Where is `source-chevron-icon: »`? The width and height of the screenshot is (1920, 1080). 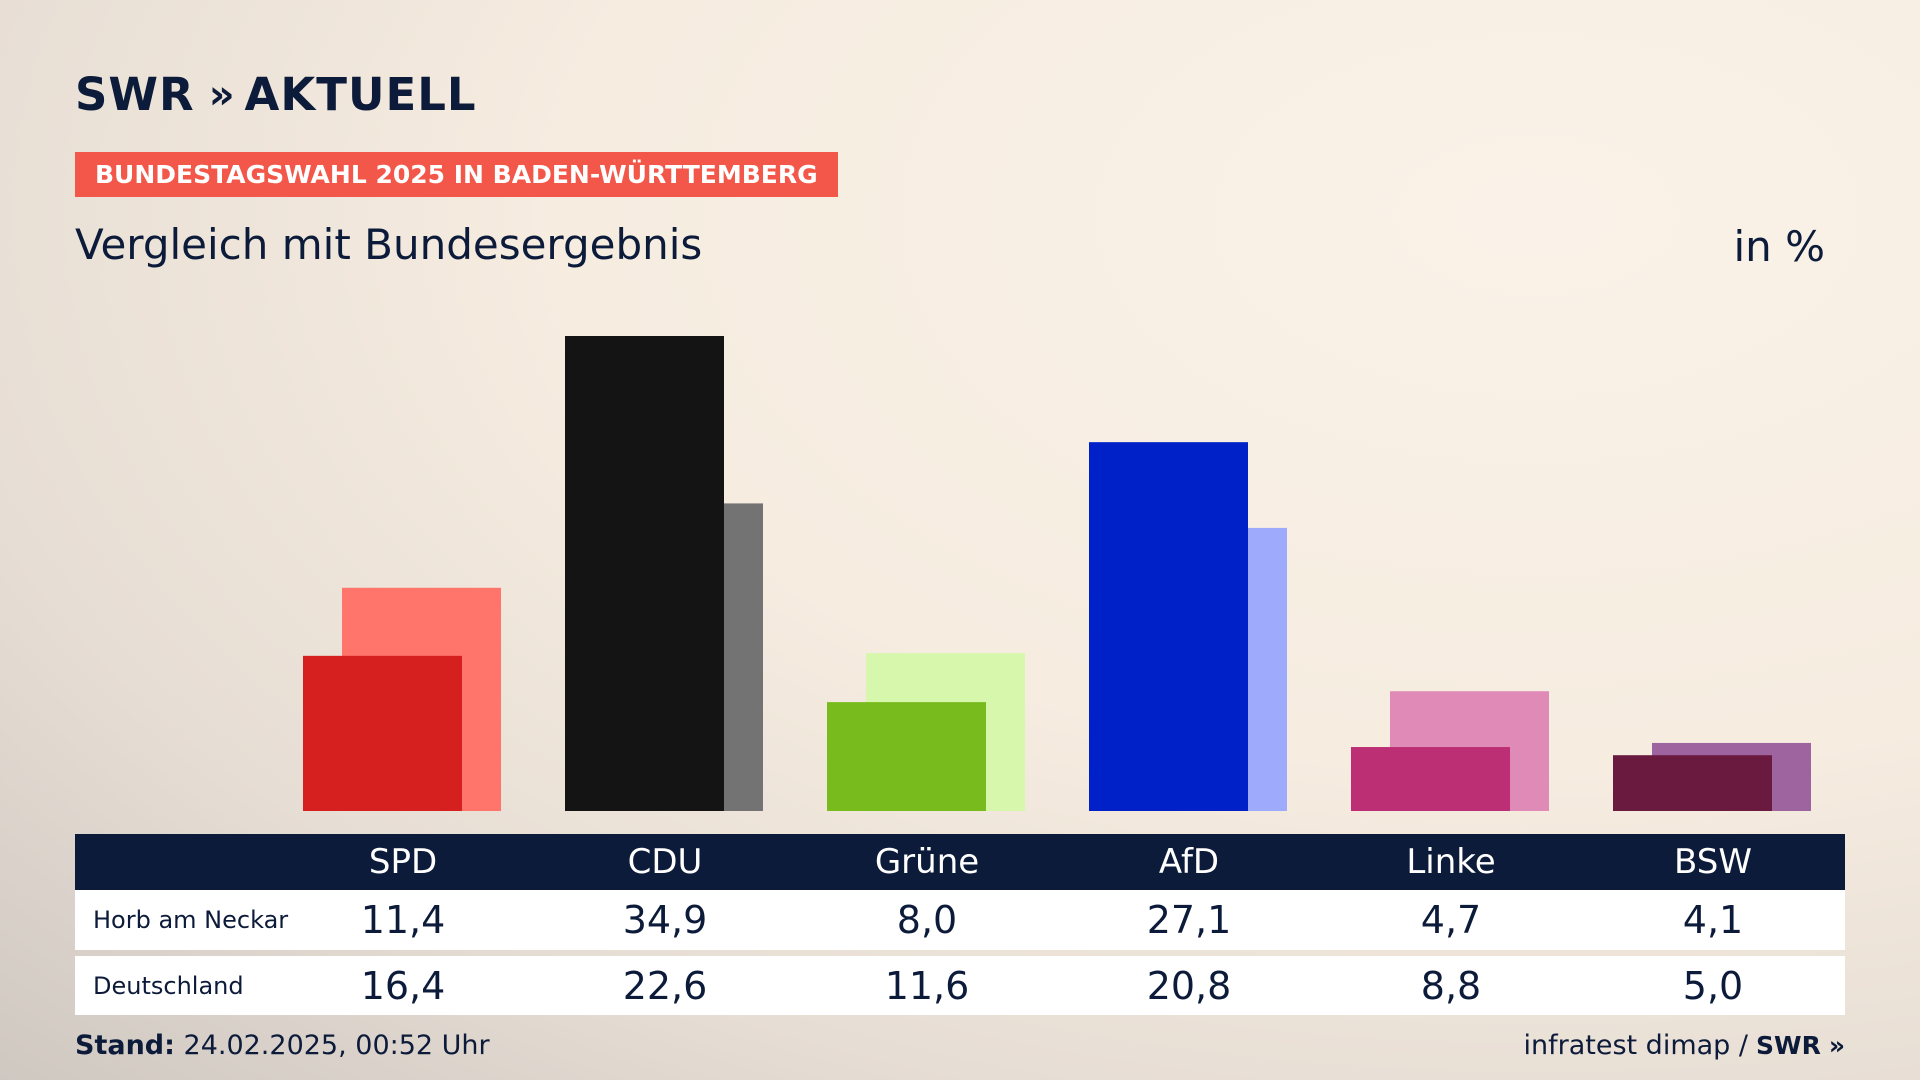
source-chevron-icon: » is located at coordinates (1836, 1045).